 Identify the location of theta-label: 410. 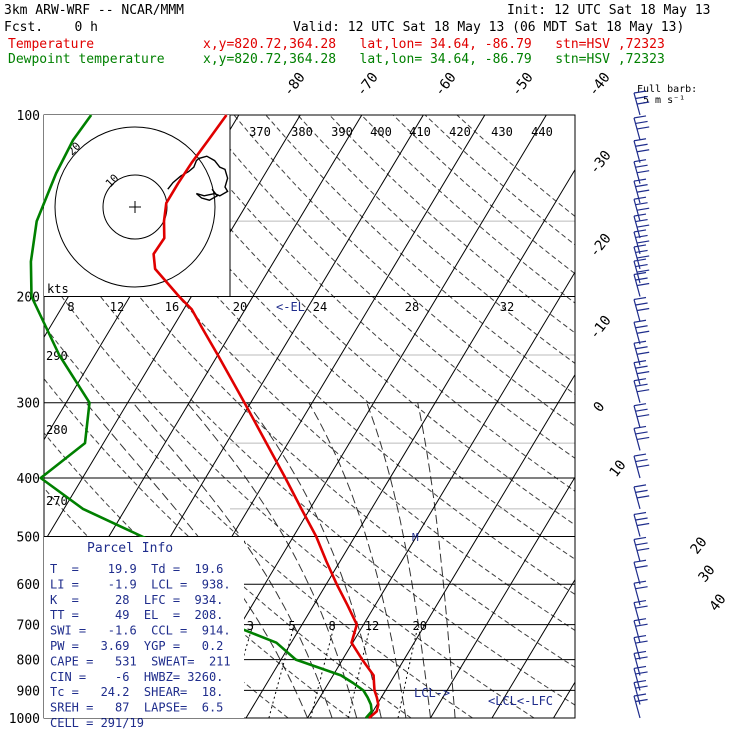
(420, 132).